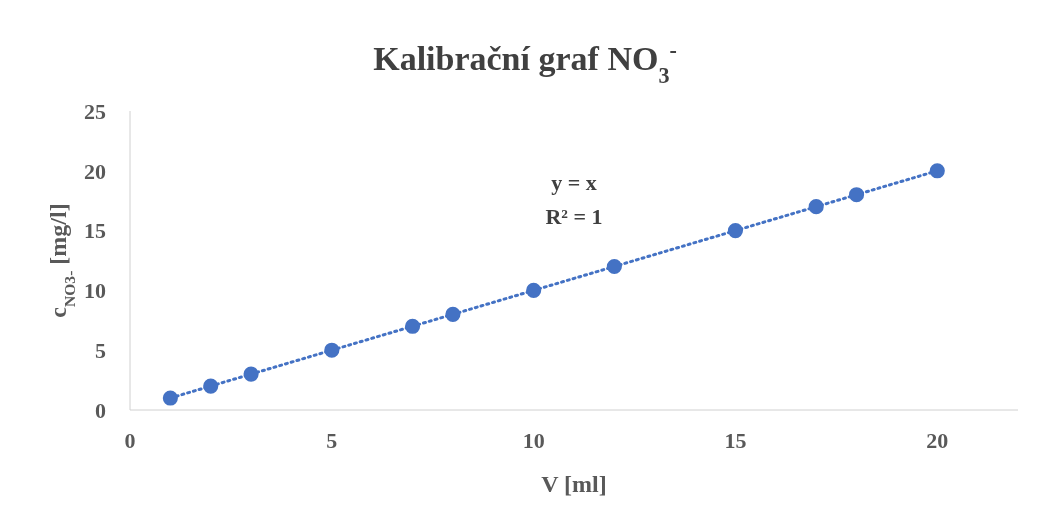 This screenshot has width=1050, height=522. What do you see at coordinates (95, 111) in the screenshot?
I see `y-tick-label: 25` at bounding box center [95, 111].